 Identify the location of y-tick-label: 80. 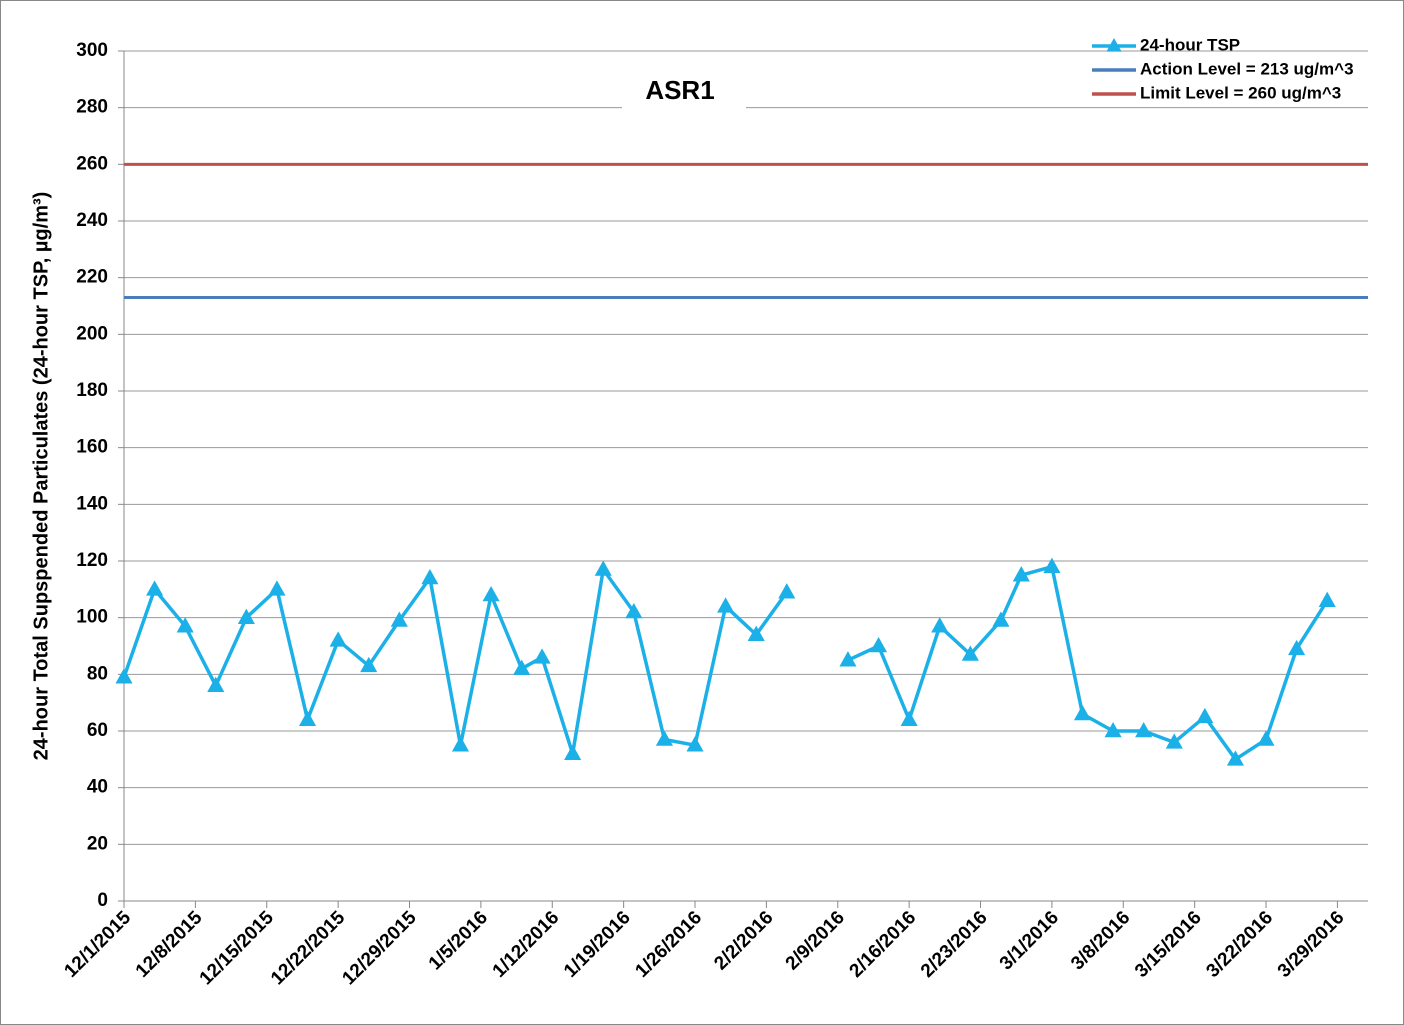
(97, 673).